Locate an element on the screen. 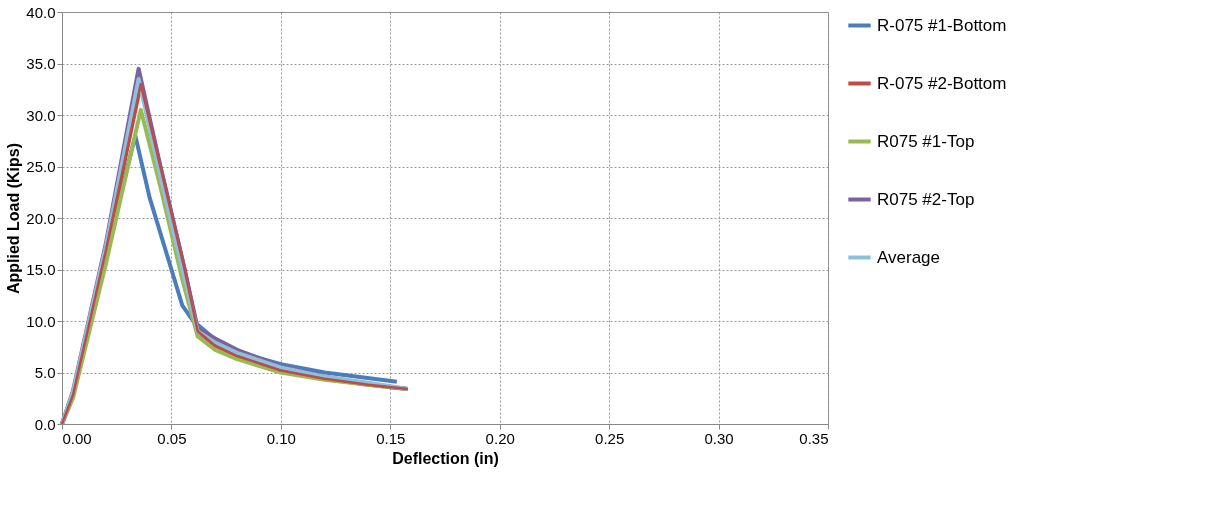 This screenshot has height=518, width=1205. x-tick-label: 0.25 is located at coordinates (610, 438).